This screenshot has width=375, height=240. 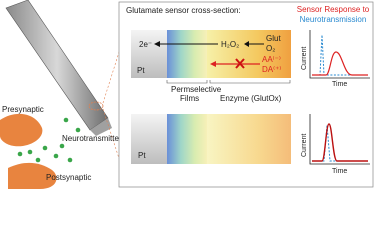 I want to click on neurotransmitter-dots, so click(x=49, y=140).